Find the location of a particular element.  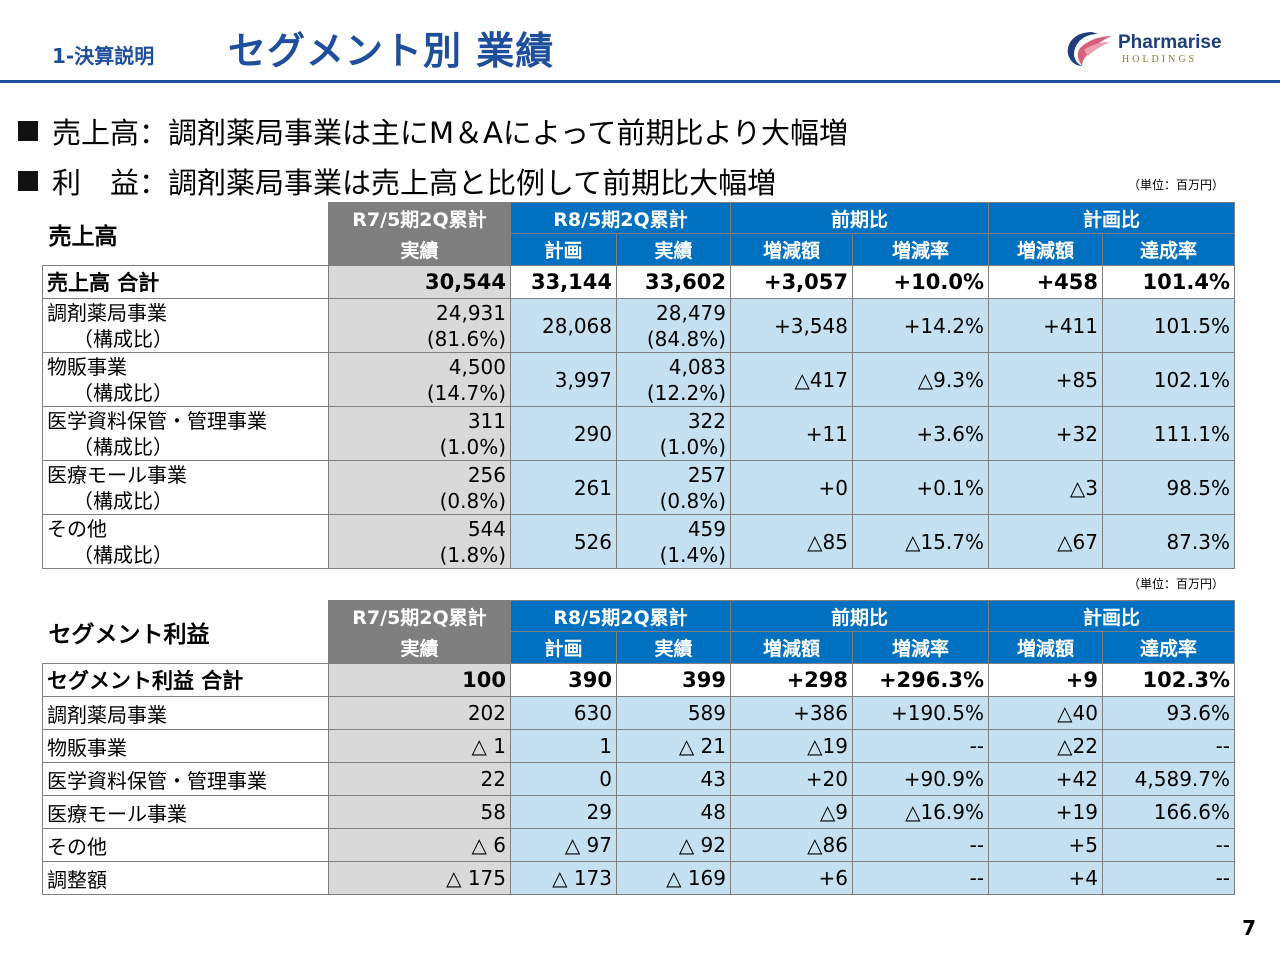

cell-prev: 22 is located at coordinates (419, 779).